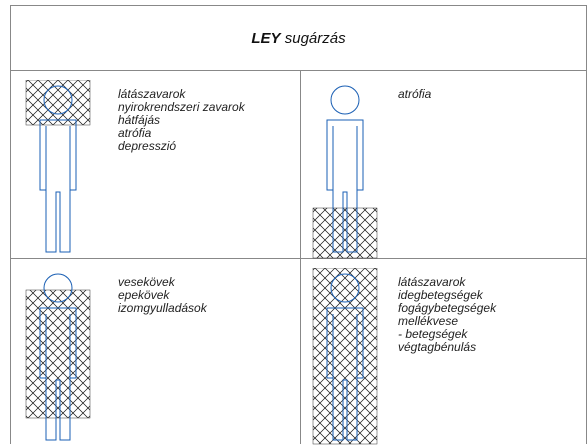 The image size is (587, 448). What do you see at coordinates (139, 120) in the screenshot?
I see `symptom: hátfájás` at bounding box center [139, 120].